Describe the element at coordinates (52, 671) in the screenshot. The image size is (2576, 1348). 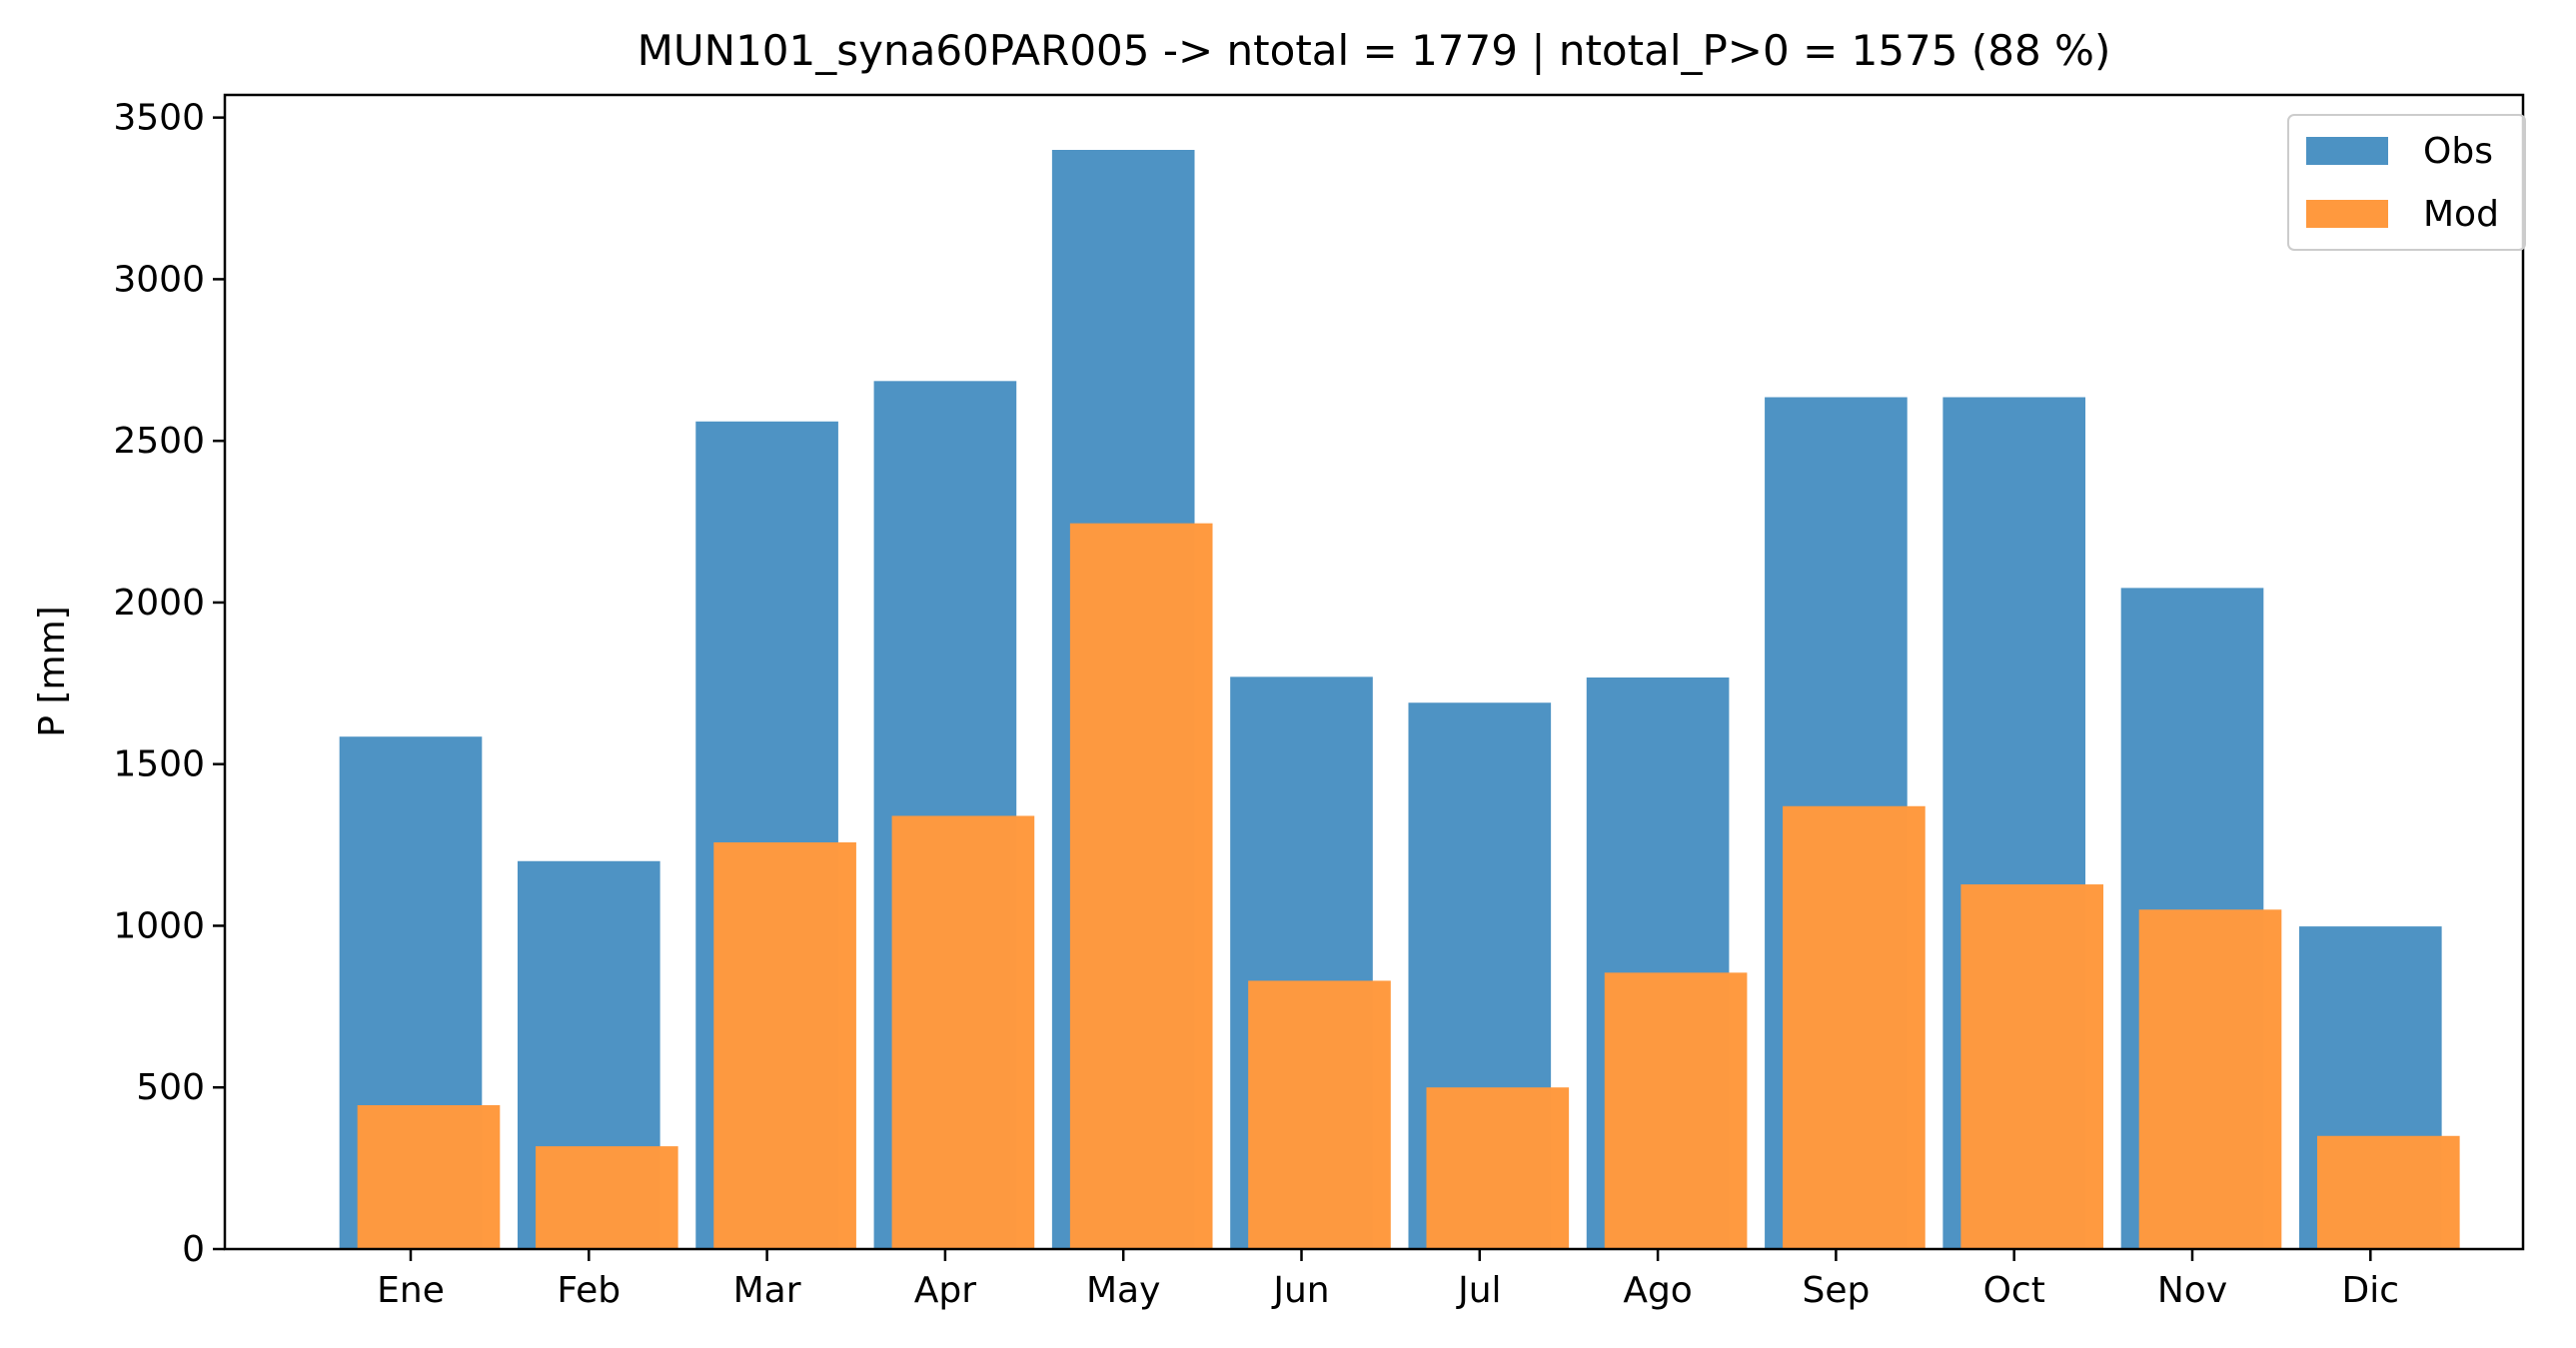
I see `y-axis-label: P [mm]` at that location.